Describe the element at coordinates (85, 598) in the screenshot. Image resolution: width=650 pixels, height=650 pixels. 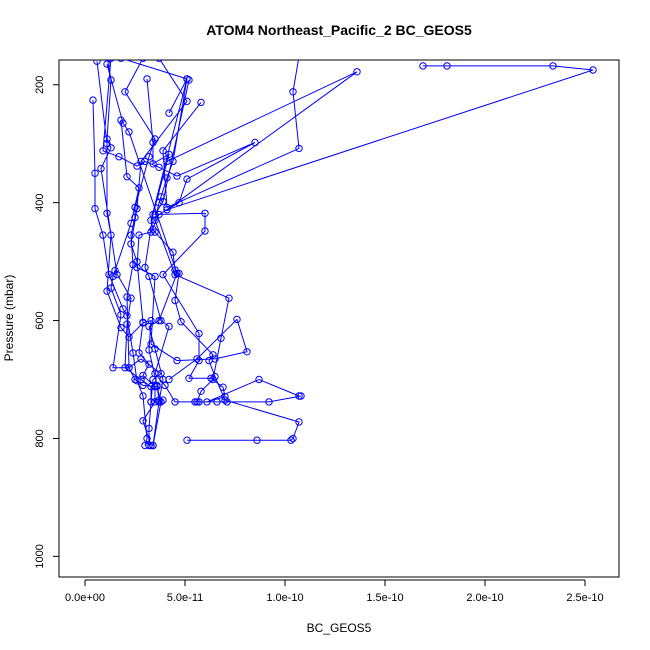
I see `x-tick-label: 0.0e+00` at that location.